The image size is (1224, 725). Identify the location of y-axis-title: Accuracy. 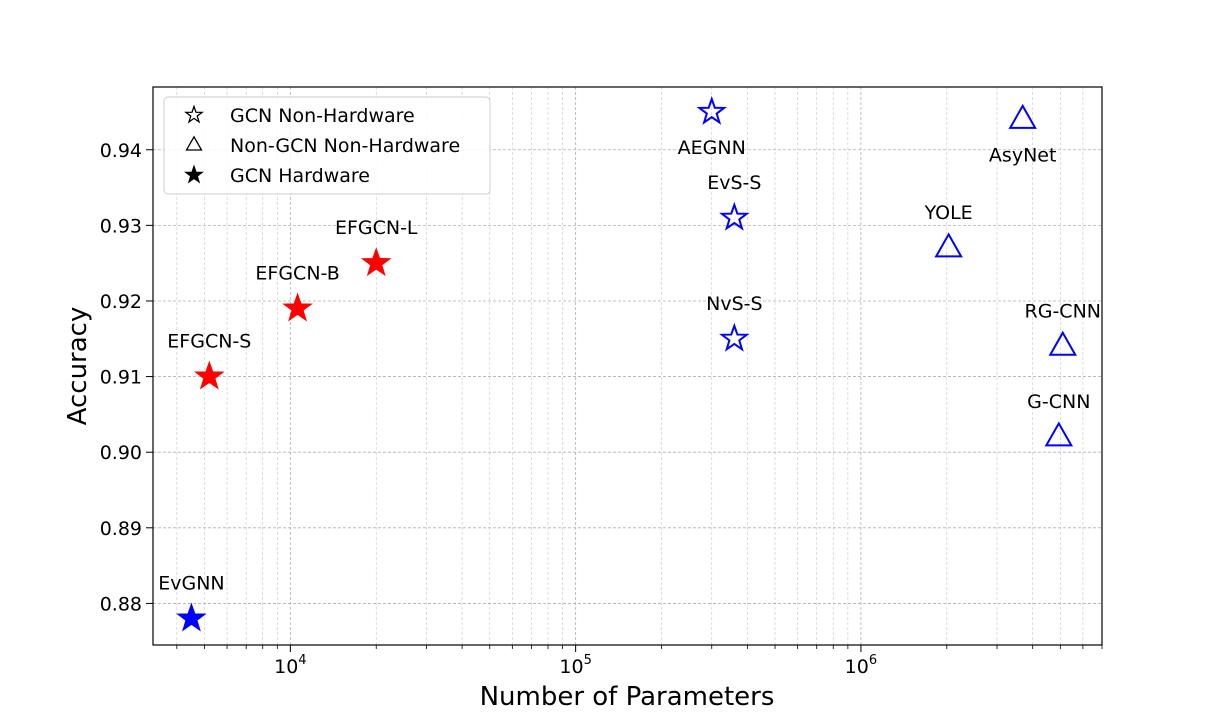
(78, 366).